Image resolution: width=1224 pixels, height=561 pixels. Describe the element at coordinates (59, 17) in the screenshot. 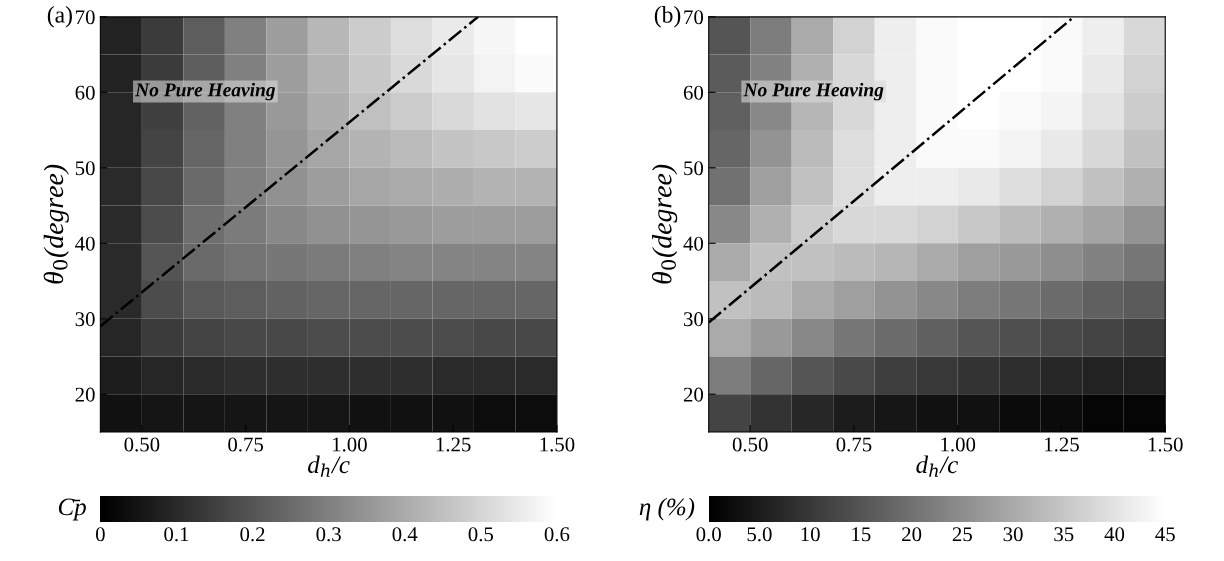

I see `text: (a)` at that location.